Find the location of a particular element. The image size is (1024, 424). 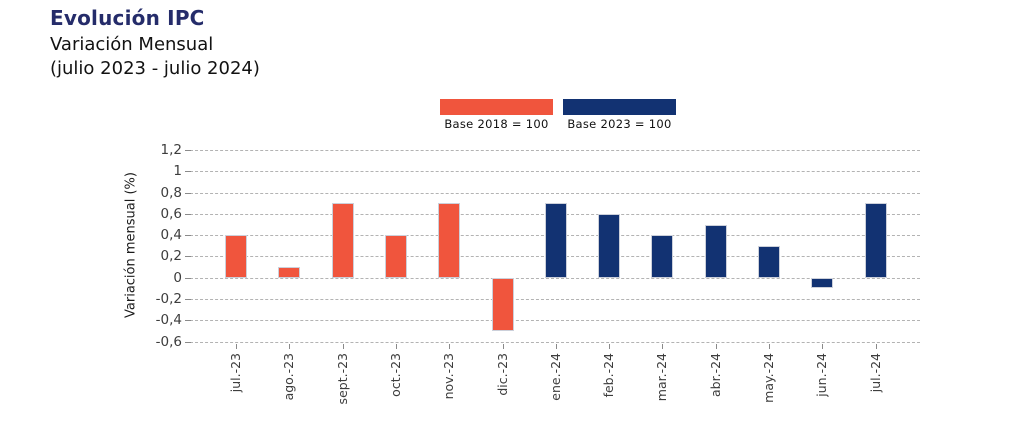

x-tick-label: dic.-23 is located at coordinates (502, 374).